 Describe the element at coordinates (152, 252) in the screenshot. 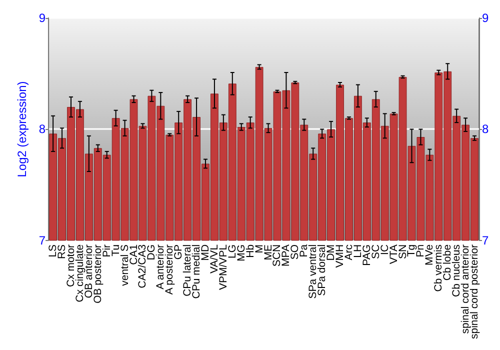

I see `x-tick-label: DG` at that location.